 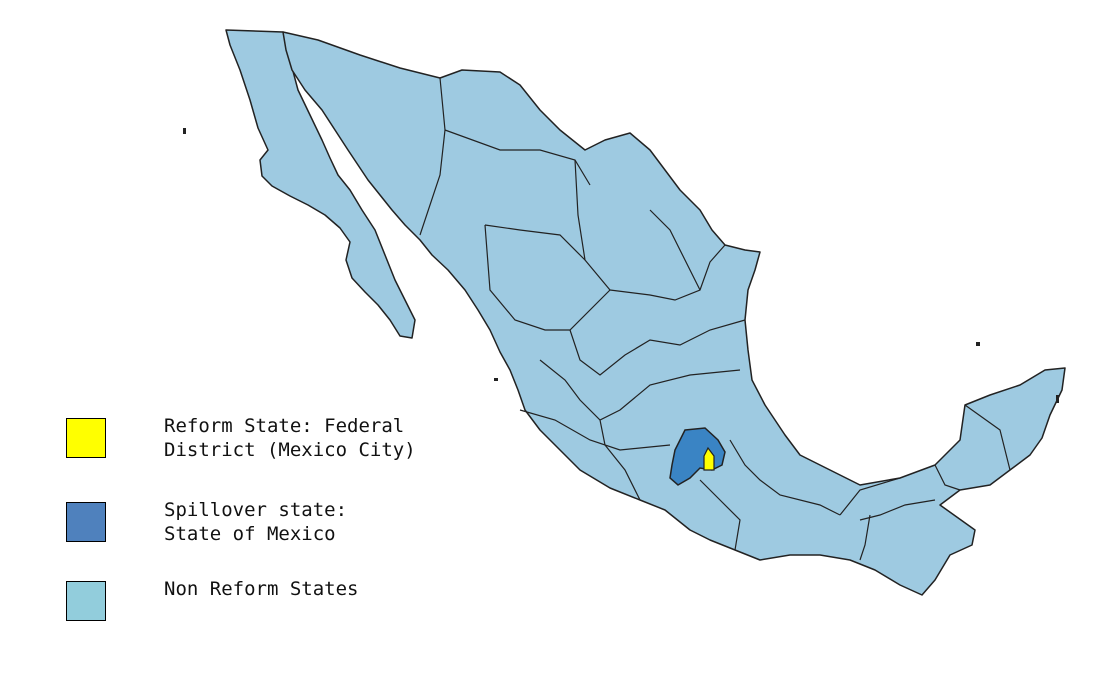 I want to click on legend-item-spillover: Spillover state: State of Mexico, so click(x=206, y=522).